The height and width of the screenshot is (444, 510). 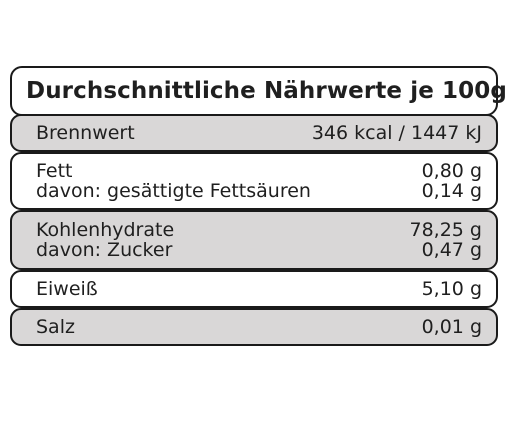 What do you see at coordinates (451, 191) in the screenshot?
I see `saturated-fat-value: 0,14 g` at bounding box center [451, 191].